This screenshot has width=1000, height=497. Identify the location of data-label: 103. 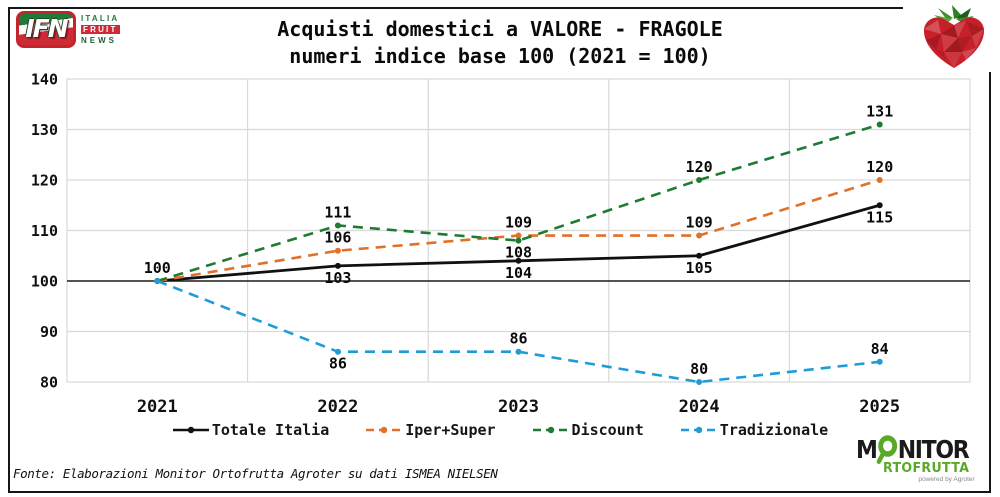
(337, 278).